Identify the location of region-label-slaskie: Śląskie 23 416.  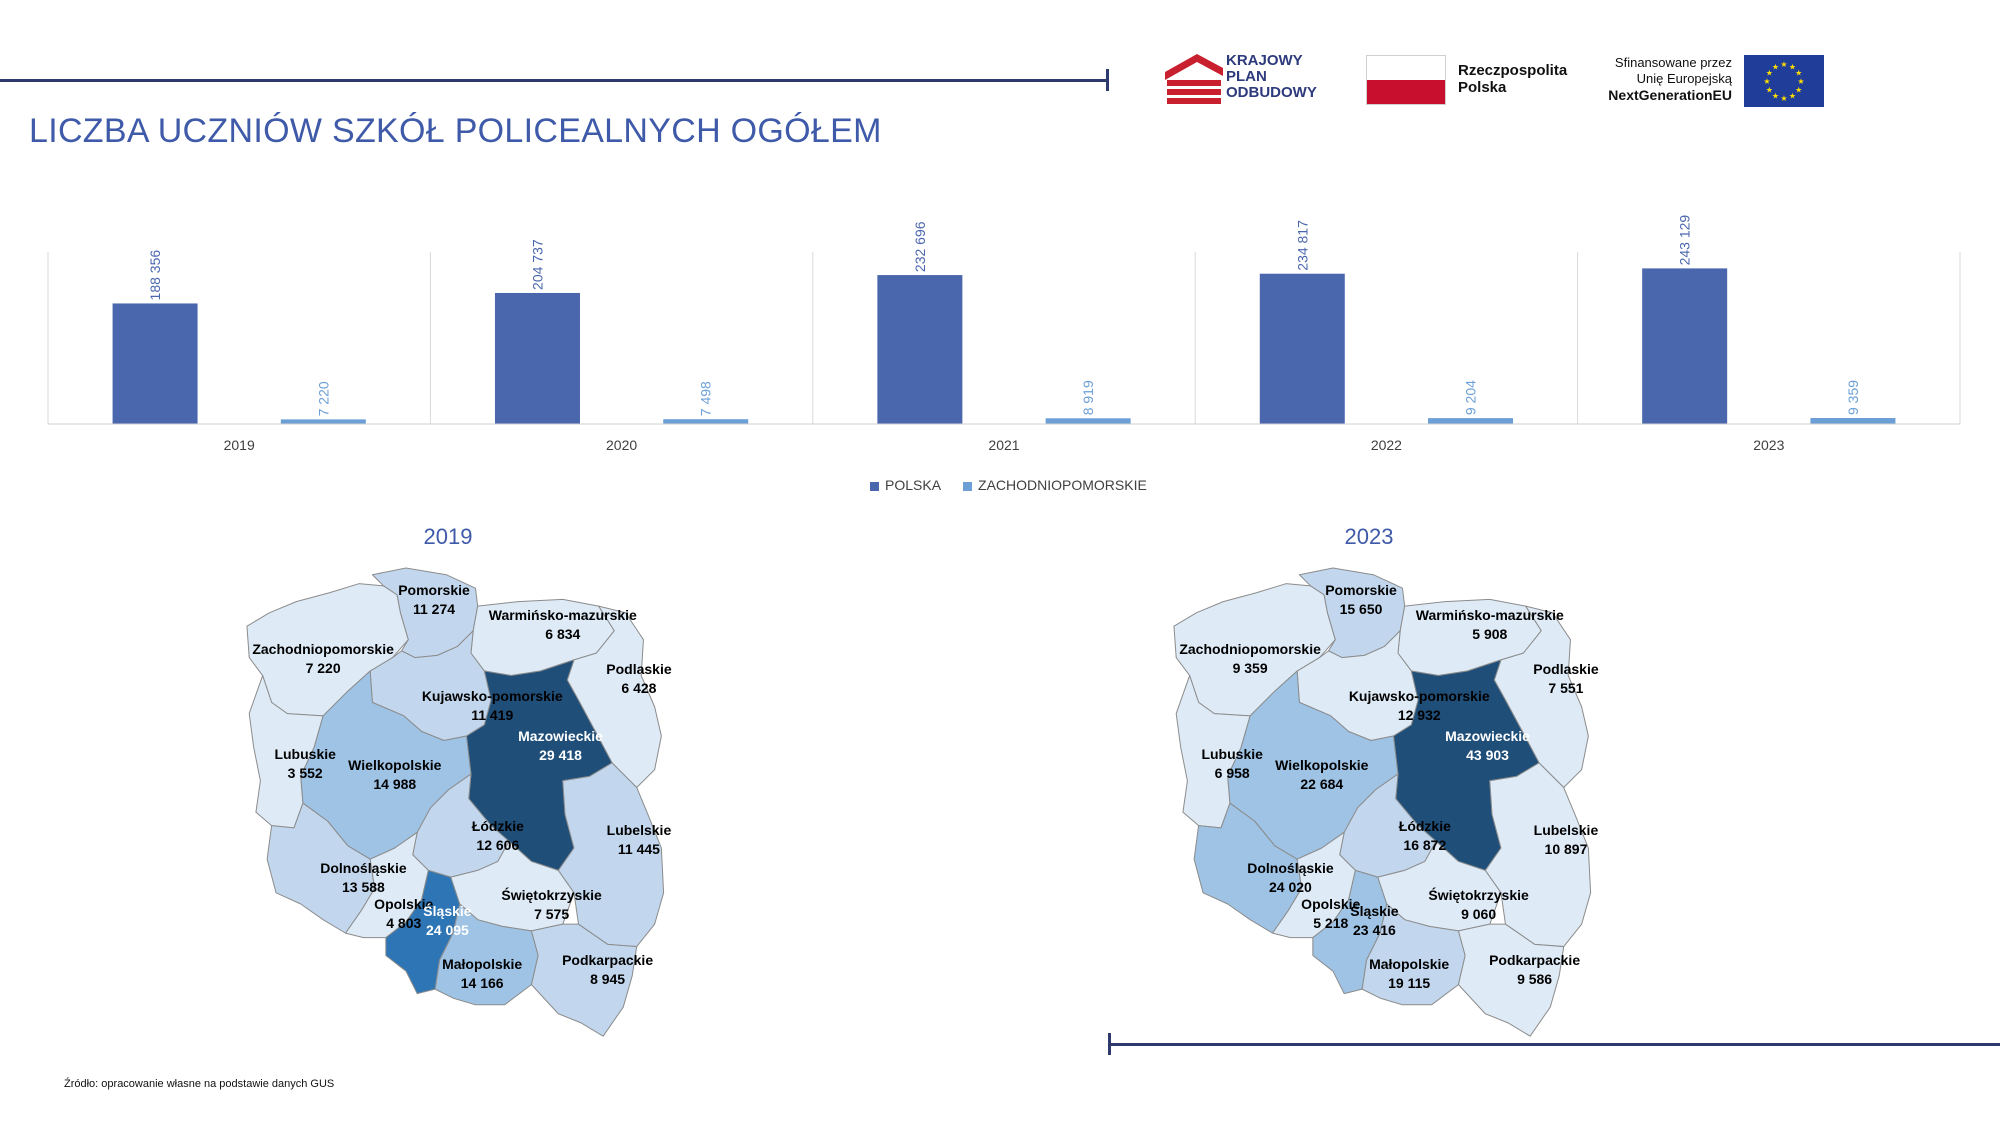
(1374, 921).